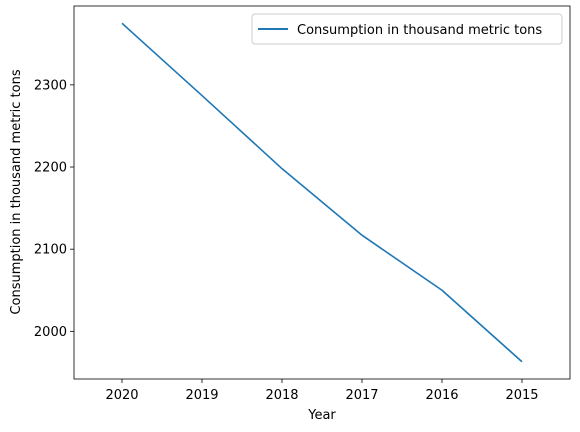  I want to click on y-tick-label: 2300, so click(50, 85).